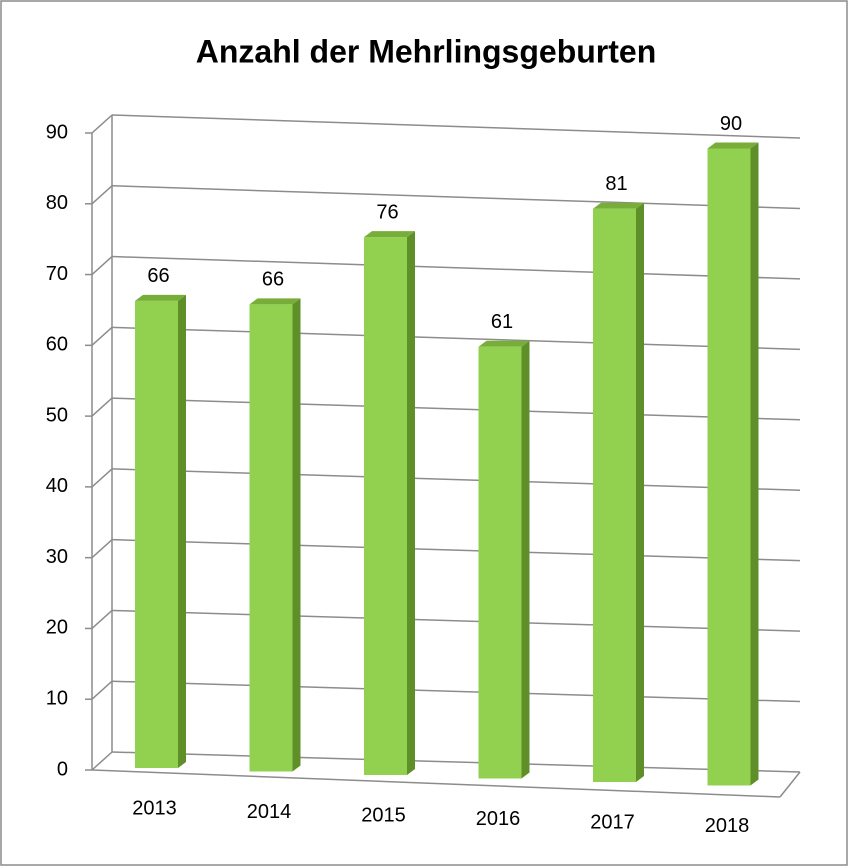 The height and width of the screenshot is (866, 848). I want to click on data-label: 76, so click(387, 212).